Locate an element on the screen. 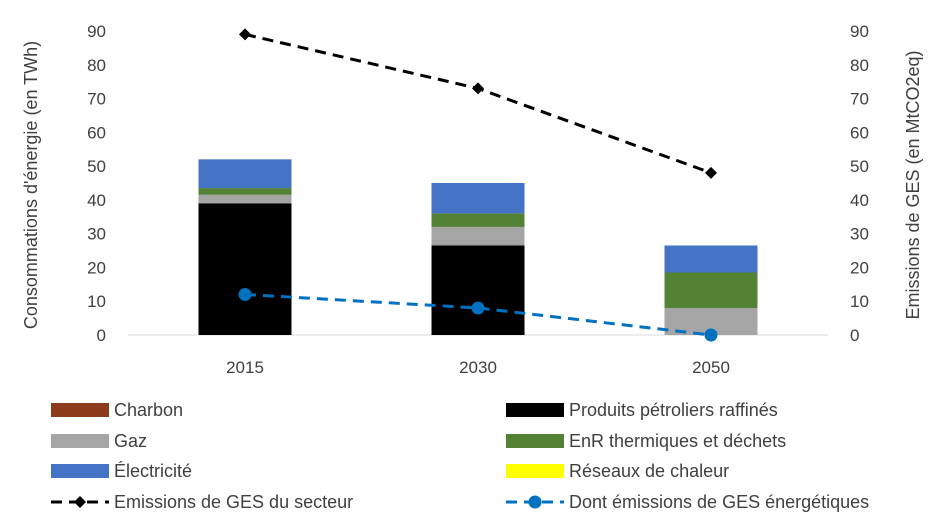 Image resolution: width=941 pixels, height=516 pixels. right-tick-label: 80 is located at coordinates (859, 65).